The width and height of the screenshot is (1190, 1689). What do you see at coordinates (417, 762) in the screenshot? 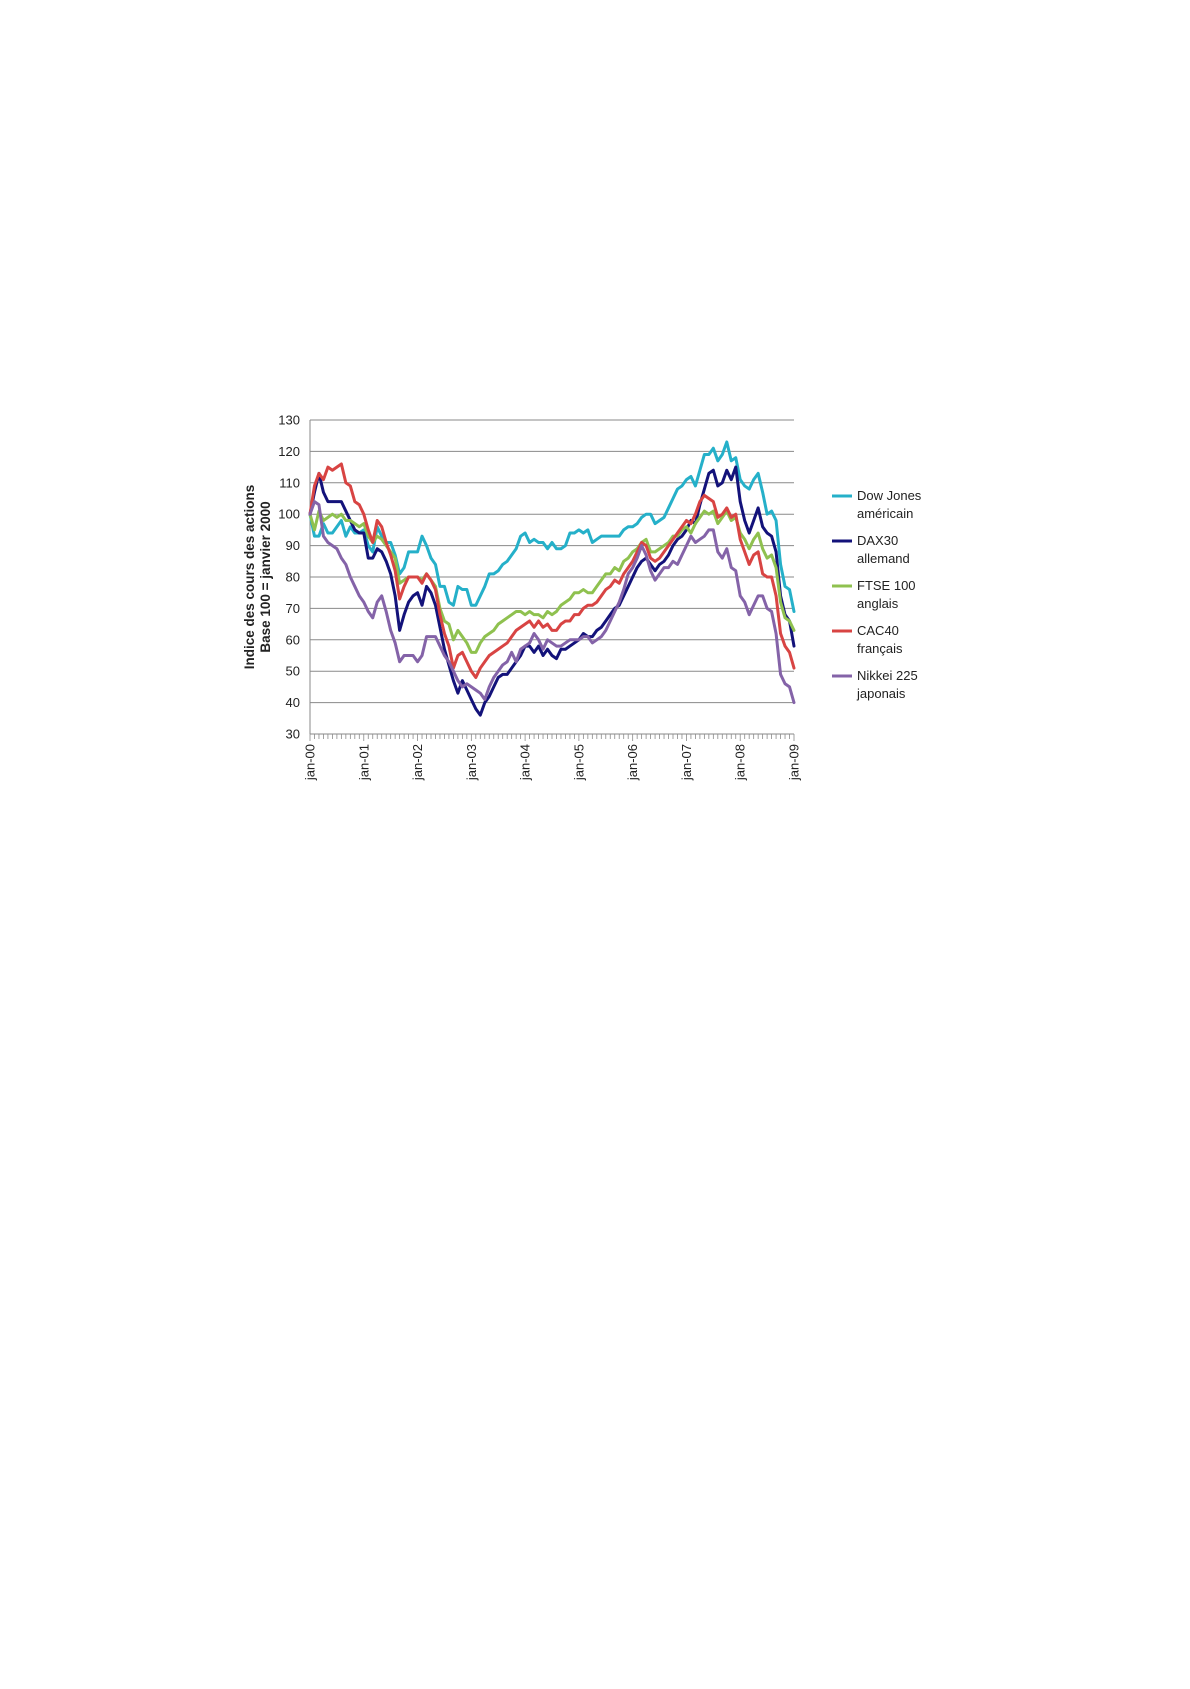
I see `x-tick-label: jan-02` at bounding box center [417, 762].